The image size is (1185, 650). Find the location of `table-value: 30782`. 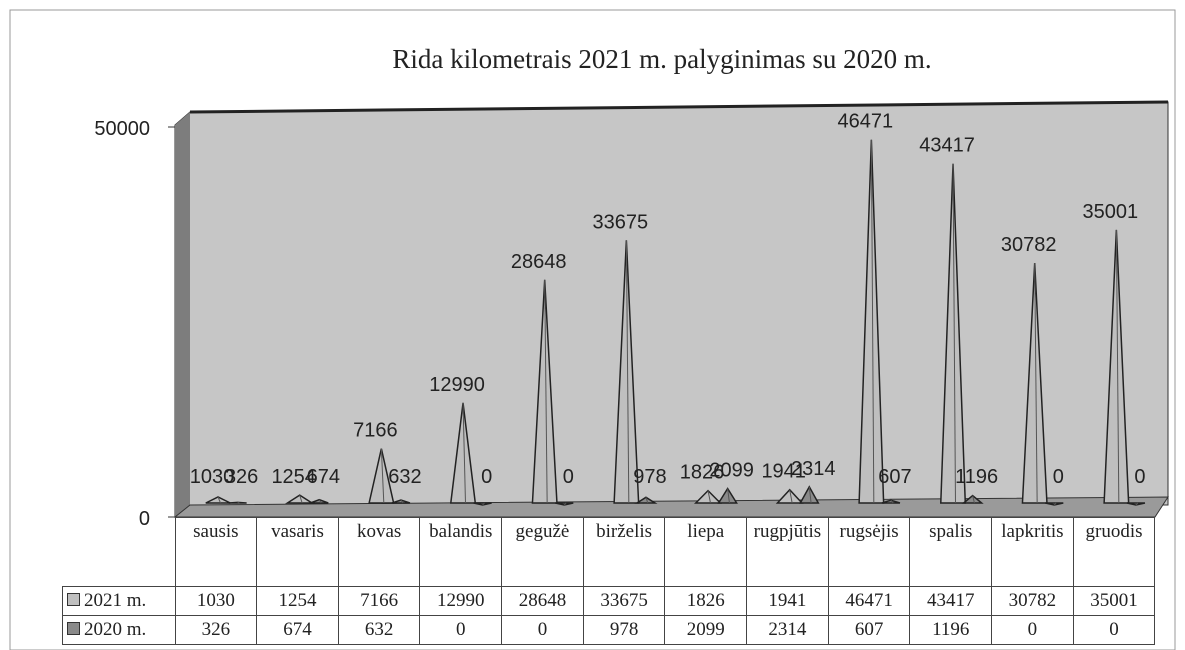

table-value: 30782 is located at coordinates (1032, 601).